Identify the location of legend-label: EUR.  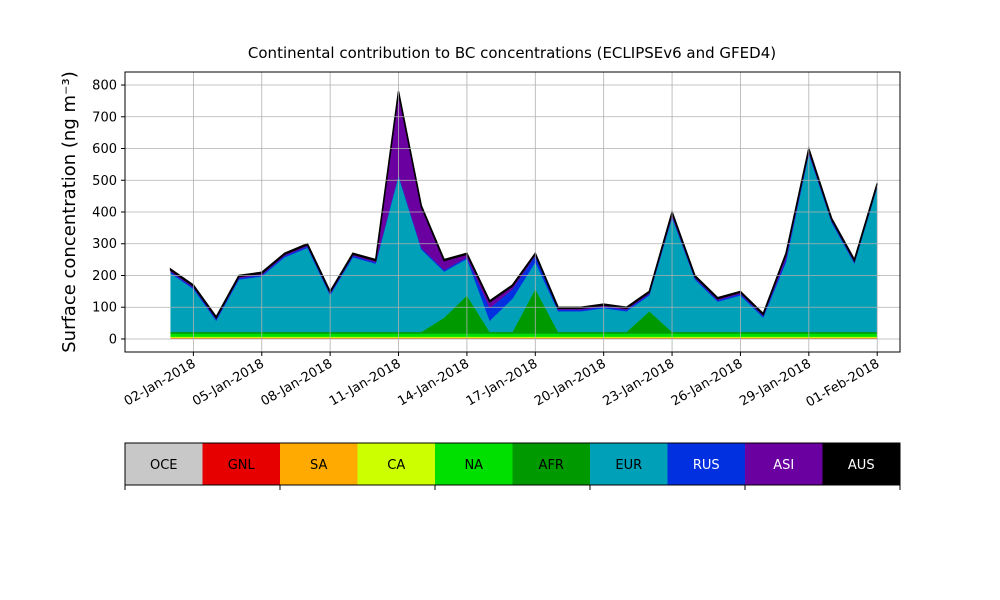
(628, 465).